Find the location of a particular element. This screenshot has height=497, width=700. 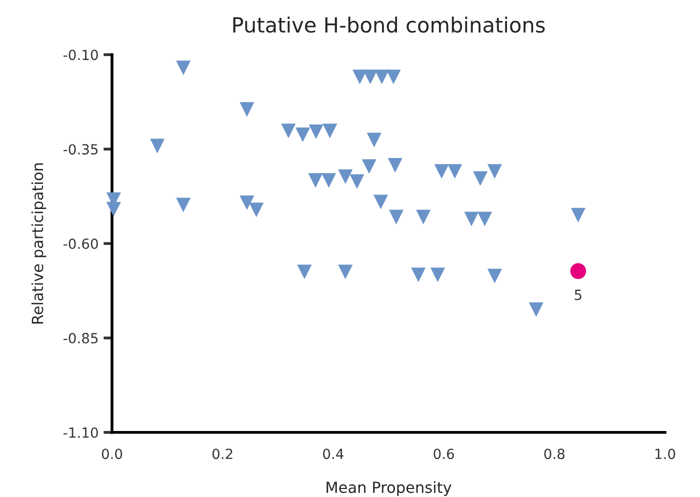

y-tick-label: -0.85 is located at coordinates (81, 338).